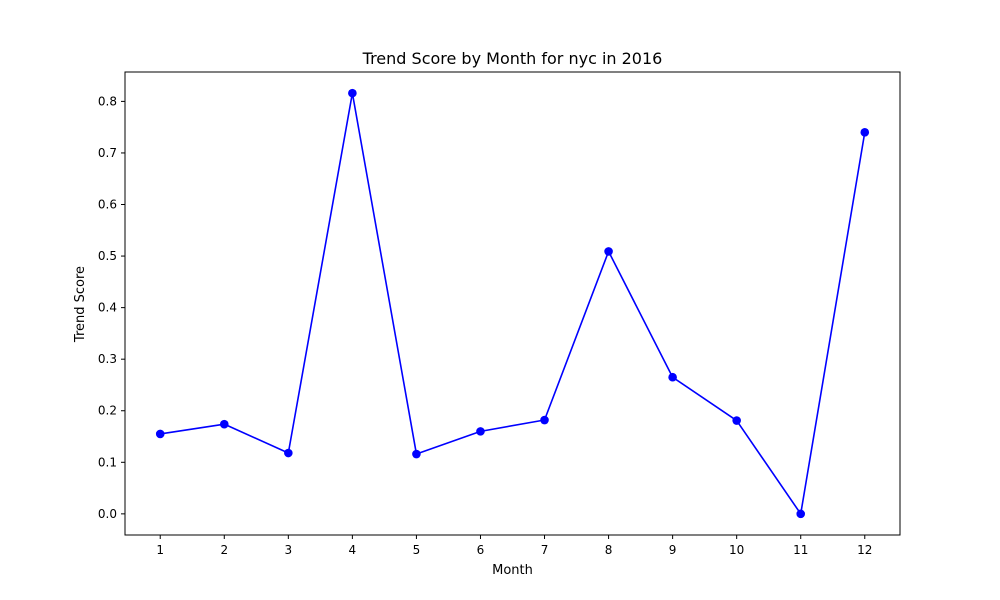 This screenshot has height=600, width=1000. Describe the element at coordinates (512, 570) in the screenshot. I see `x-axis-label: Month` at that location.